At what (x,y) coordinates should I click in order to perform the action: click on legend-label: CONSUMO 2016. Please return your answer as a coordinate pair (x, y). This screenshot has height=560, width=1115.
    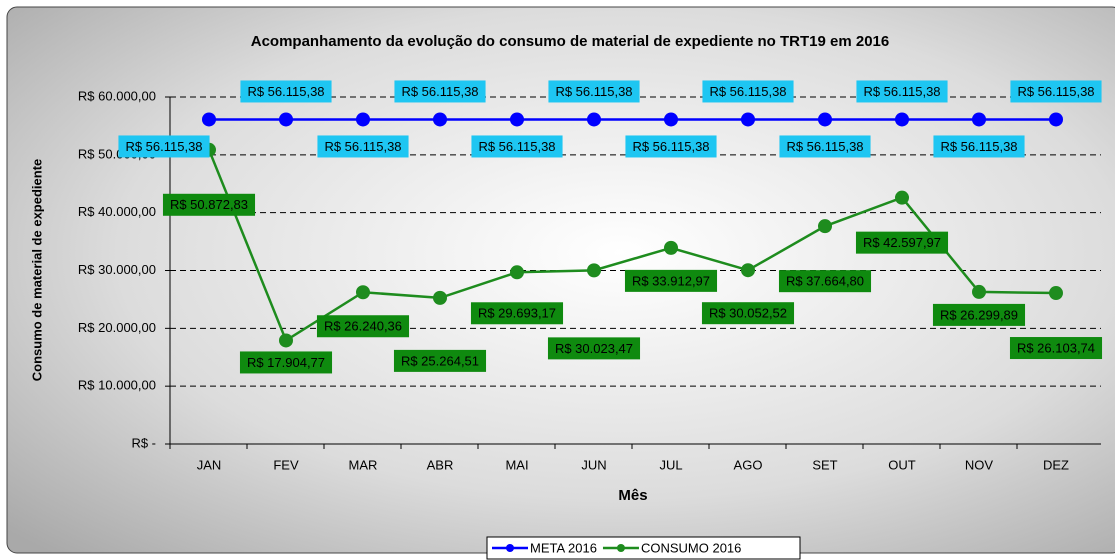
    Looking at the image, I should click on (691, 547).